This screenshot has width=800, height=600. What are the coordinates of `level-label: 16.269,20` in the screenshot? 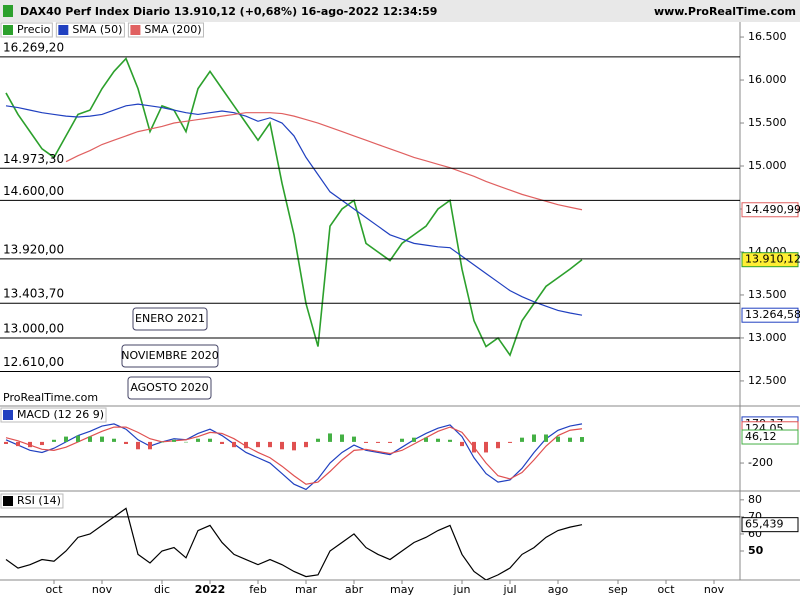 It's located at (33, 47).